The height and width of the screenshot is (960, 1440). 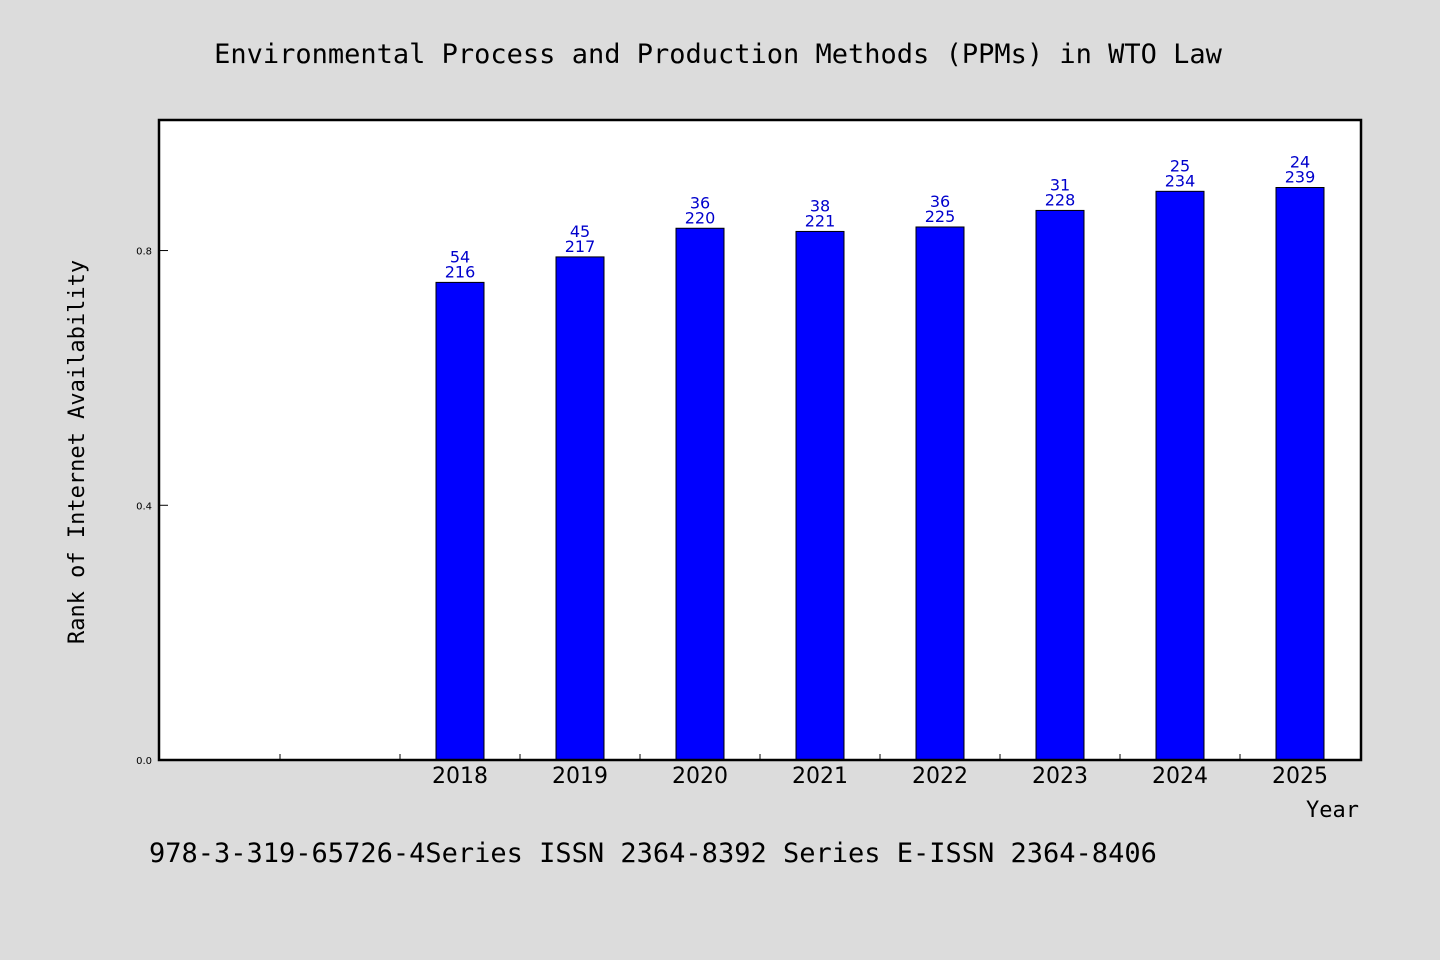 I want to click on data-label-top: 54, so click(x=460, y=256).